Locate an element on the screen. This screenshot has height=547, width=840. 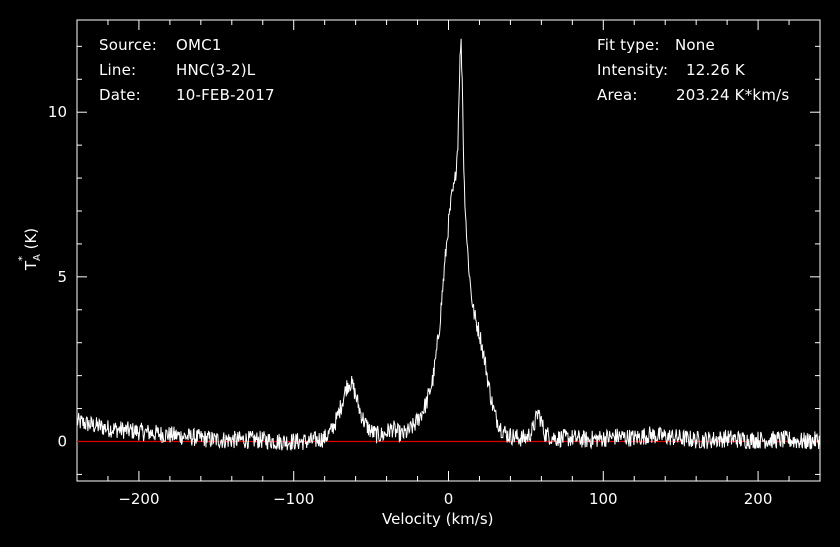
y-tick-label: 5 is located at coordinates (62, 277).